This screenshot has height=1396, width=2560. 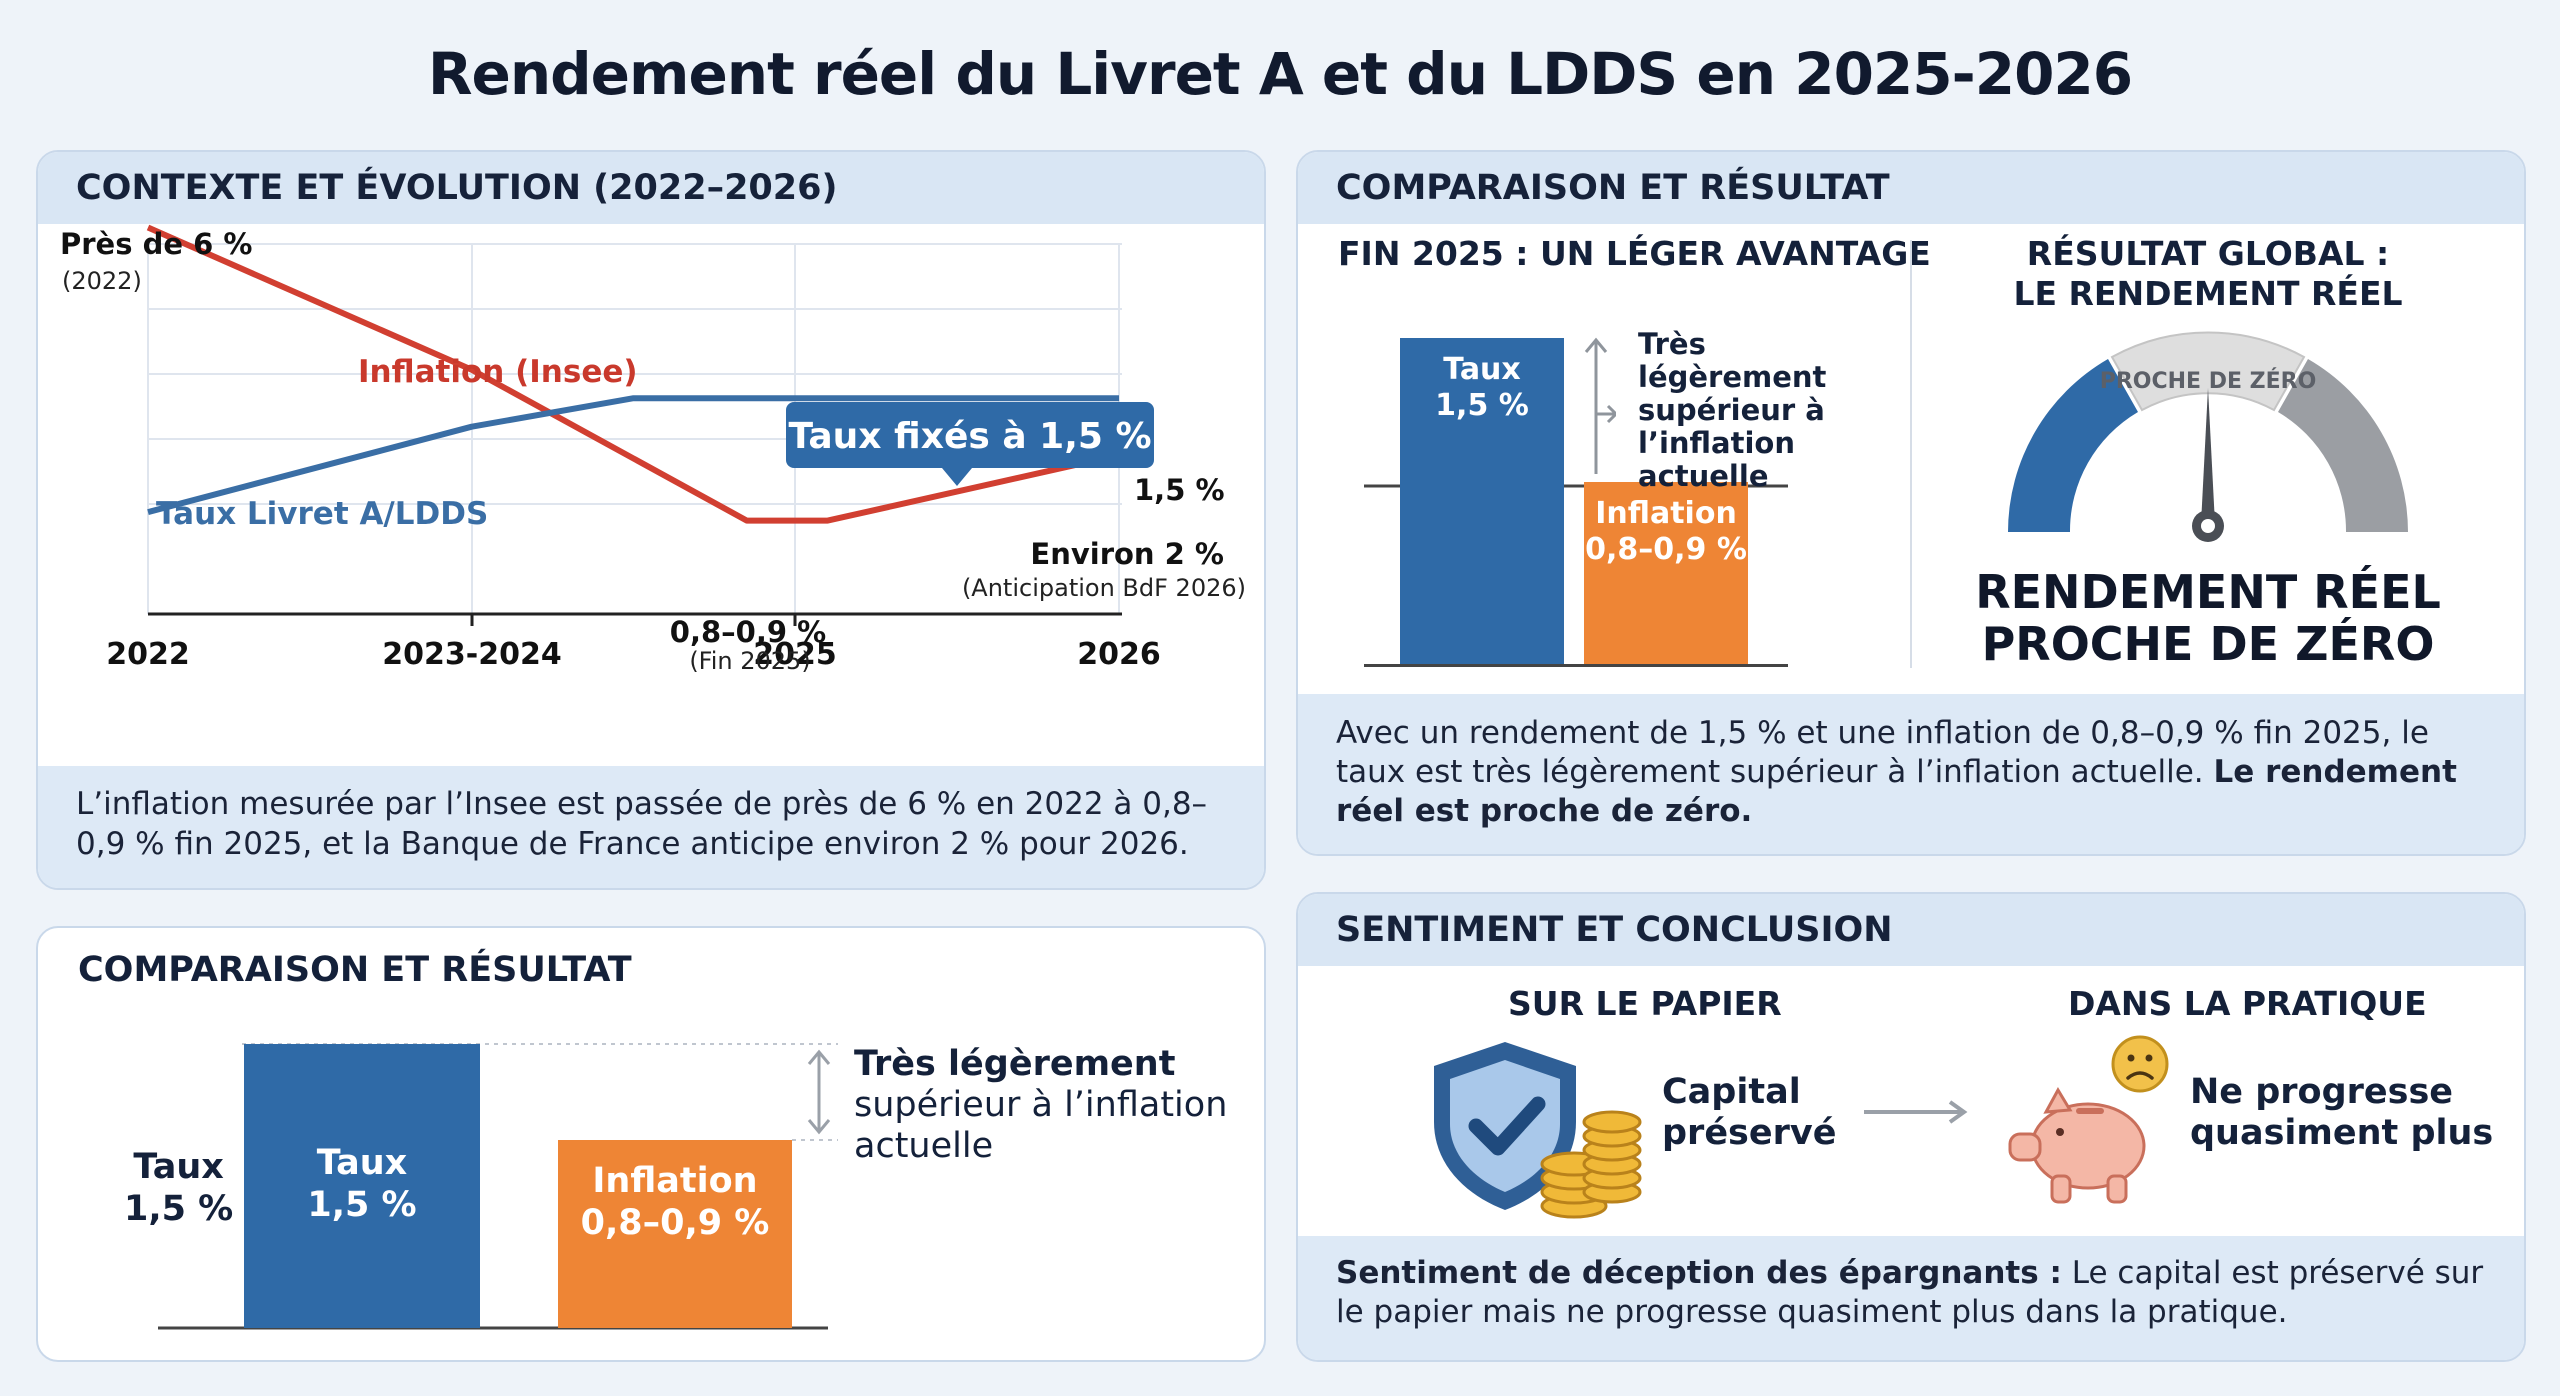 I want to click on practice-title: DANS LA PRATIQUE, so click(x=2247, y=1003).